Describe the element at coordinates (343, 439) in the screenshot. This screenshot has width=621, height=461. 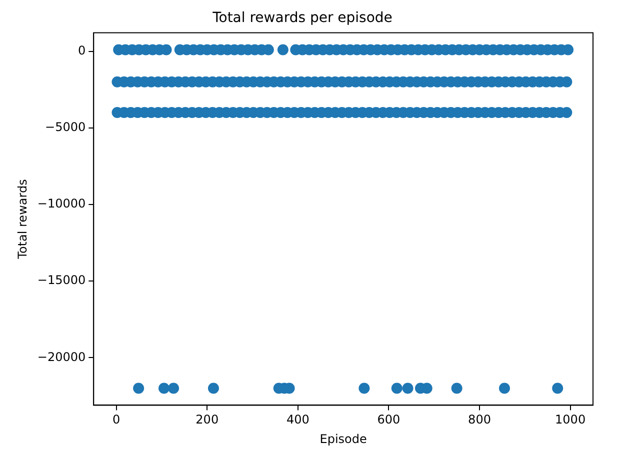
I see `x-axis-title: Episode` at that location.